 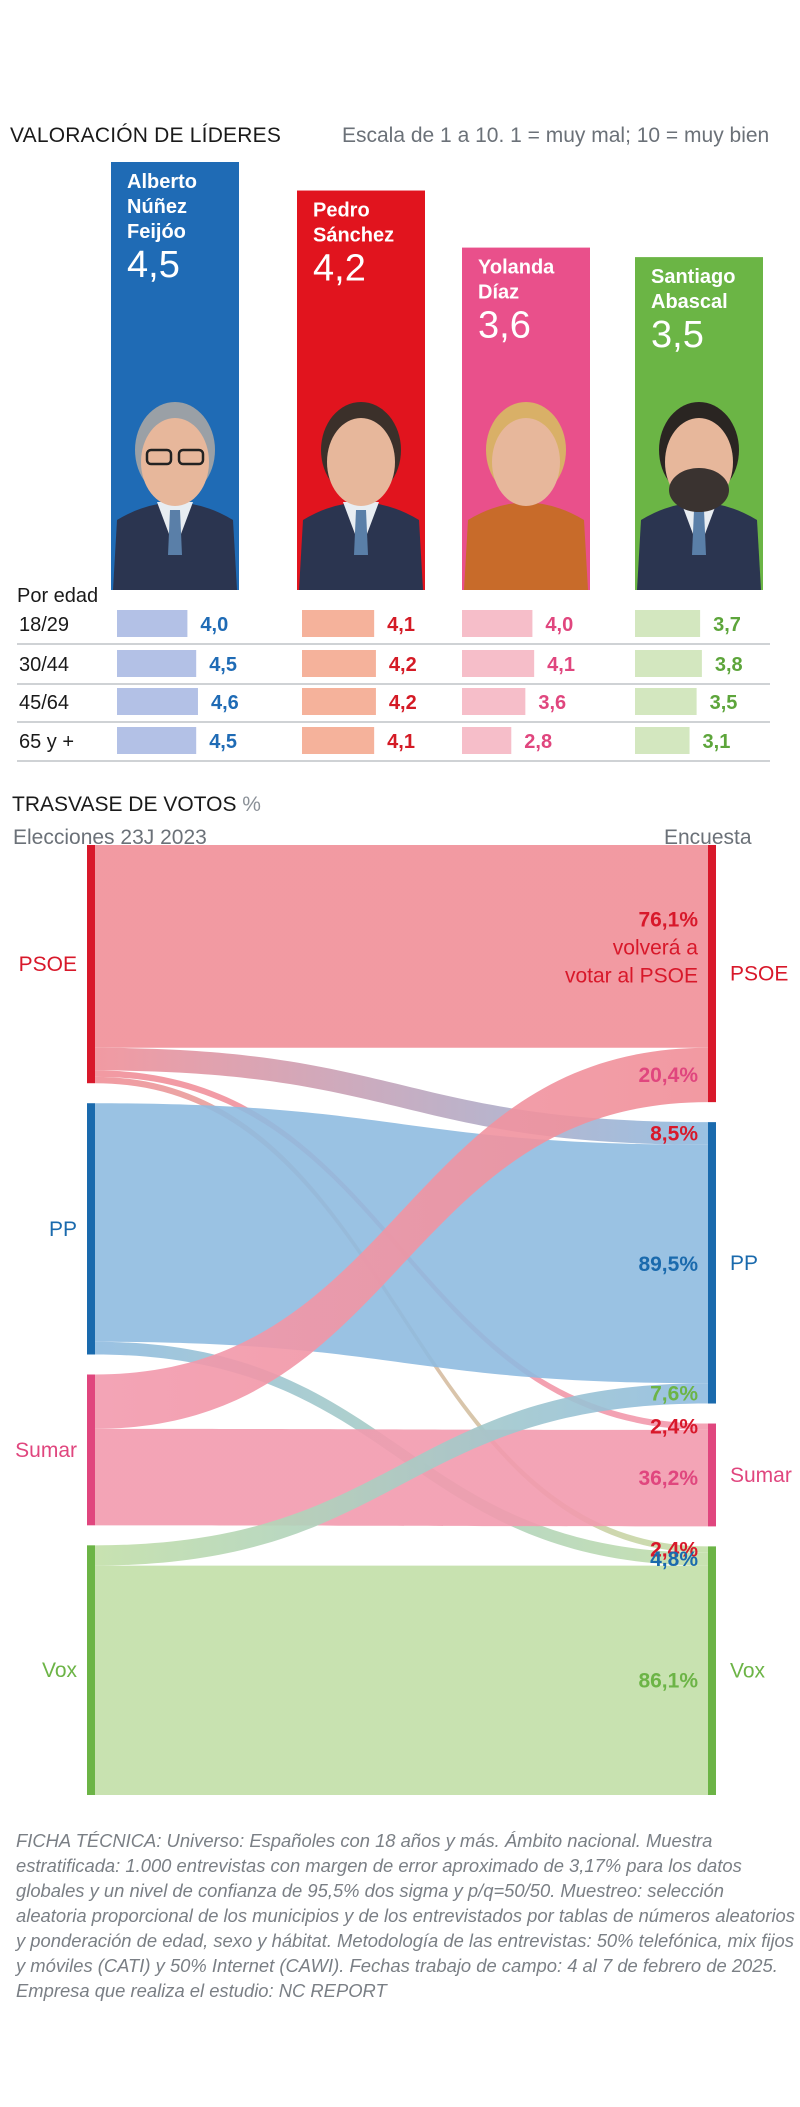 I want to click on portrait-beard-santiago-abascal, so click(x=699, y=490).